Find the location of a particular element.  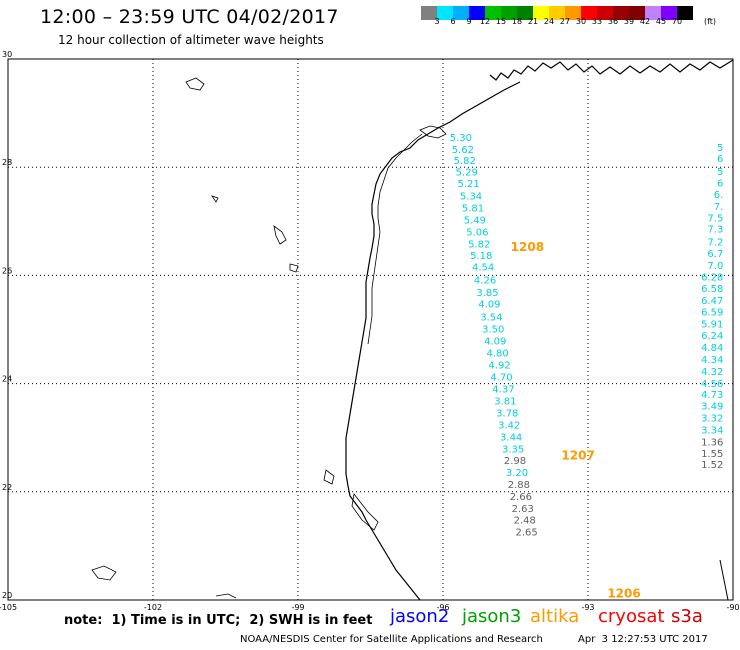

wave-height-label: 2.98 is located at coordinates (515, 461).